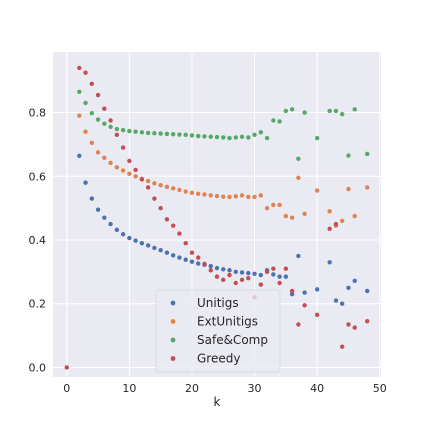 The height and width of the screenshot is (423, 423). Describe the element at coordinates (217, 402) in the screenshot. I see `x-axis-label: k` at that location.